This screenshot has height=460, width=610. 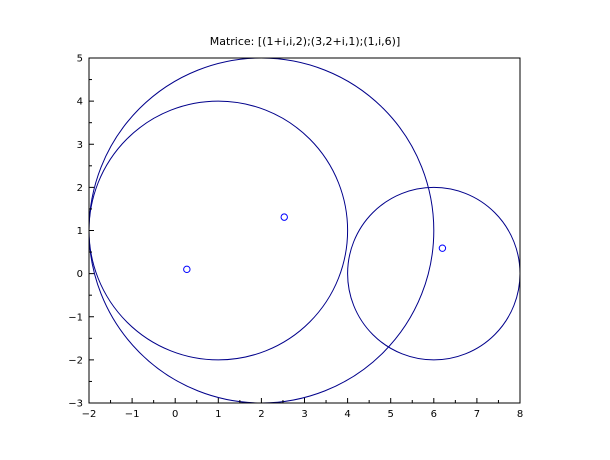 I want to click on y-tick-label: −3, so click(x=75, y=404).